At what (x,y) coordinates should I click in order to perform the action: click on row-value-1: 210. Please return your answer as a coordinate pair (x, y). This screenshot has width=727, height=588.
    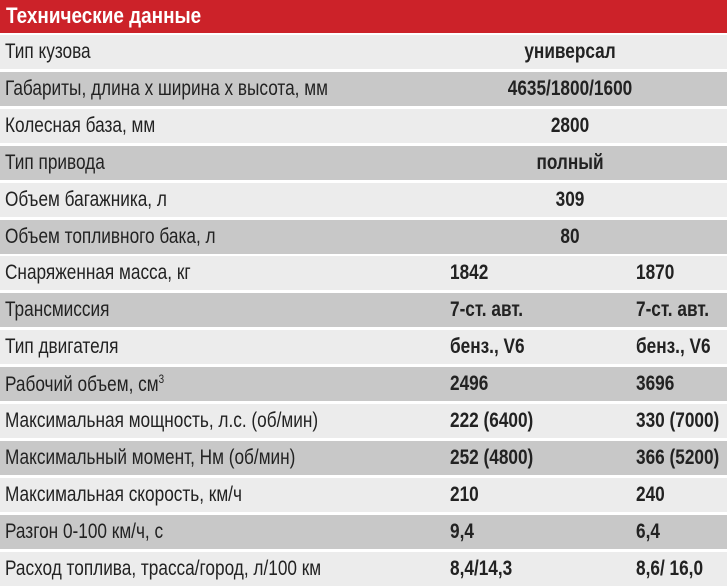
    Looking at the image, I should click on (464, 494).